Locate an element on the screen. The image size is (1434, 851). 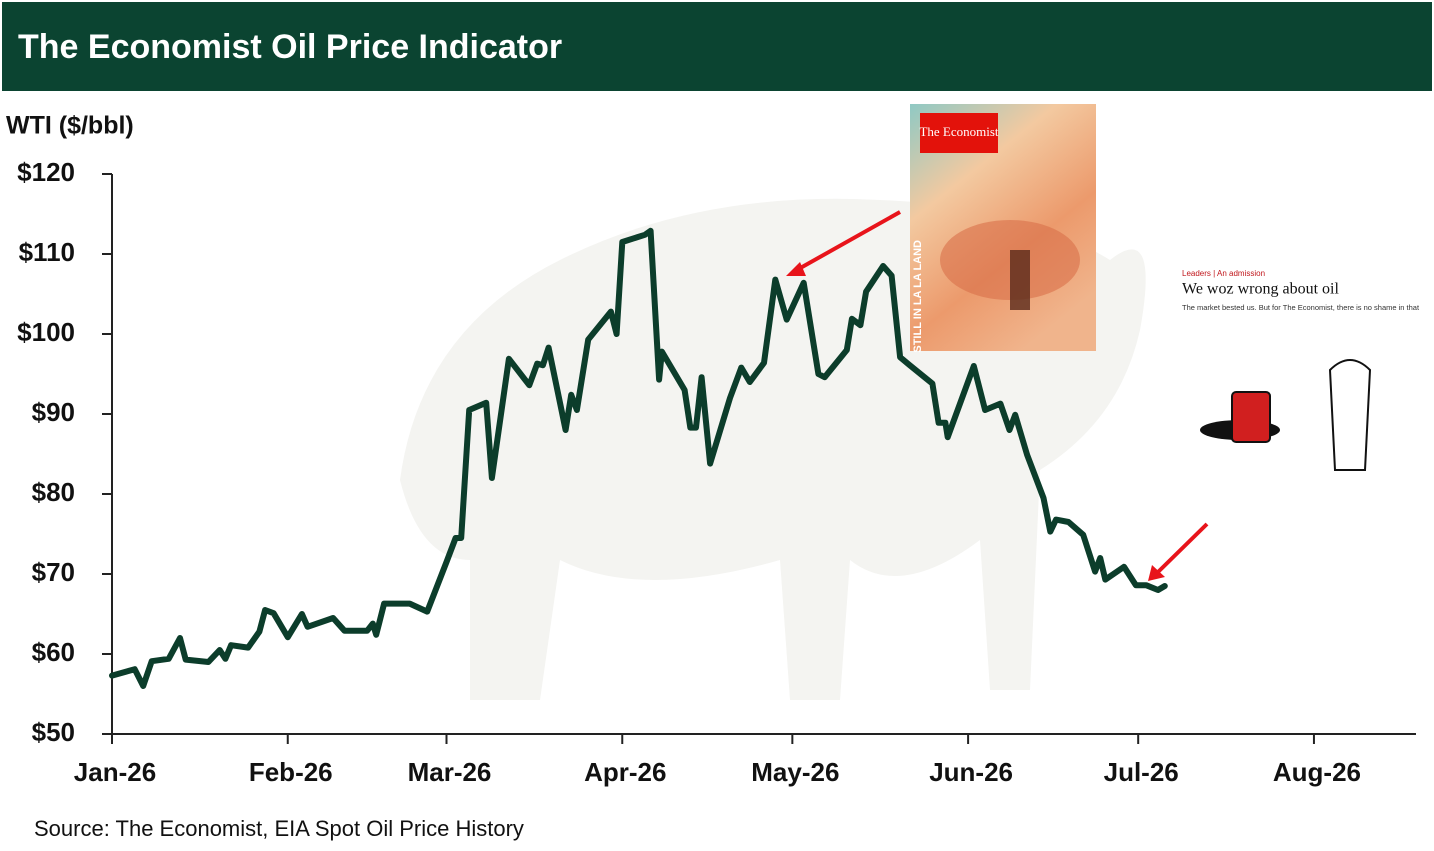
y-tick-label: $50 is located at coordinates (53, 732).